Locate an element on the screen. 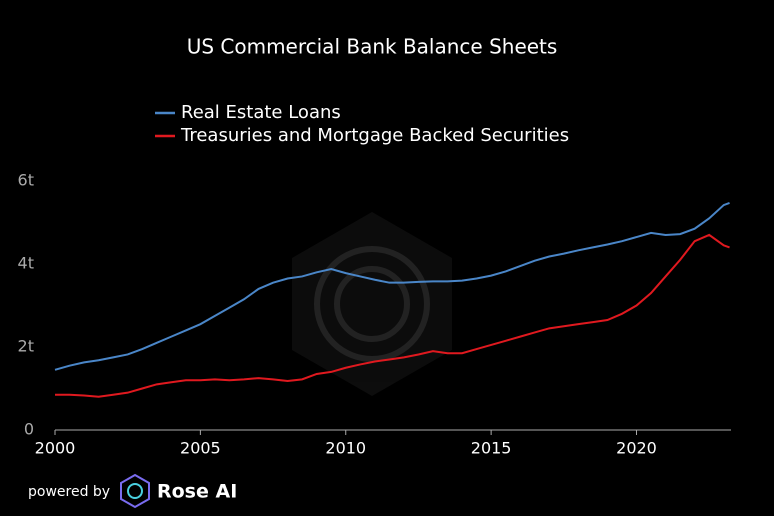 The image size is (774, 516). x-tick-label: 2010 is located at coordinates (345, 448).